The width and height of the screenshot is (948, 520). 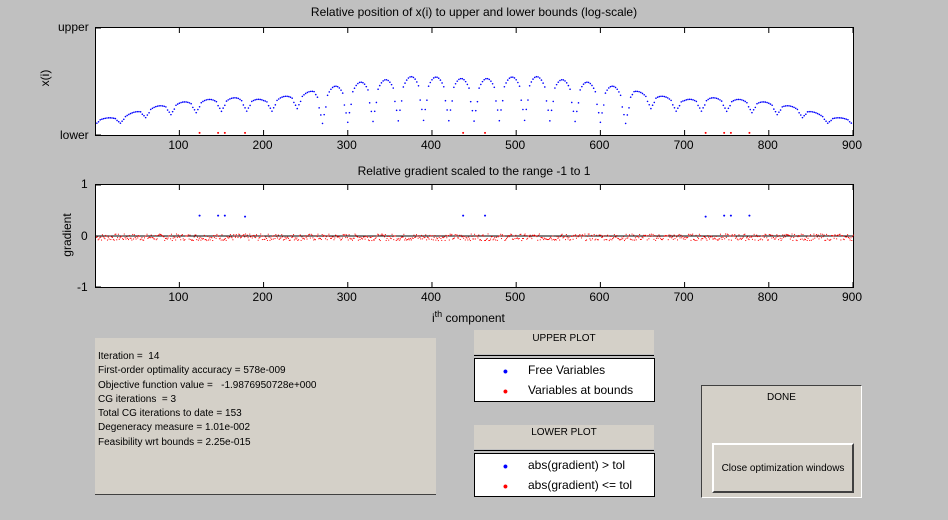 What do you see at coordinates (224, 132) in the screenshot?
I see `bound-variable-point` at bounding box center [224, 132].